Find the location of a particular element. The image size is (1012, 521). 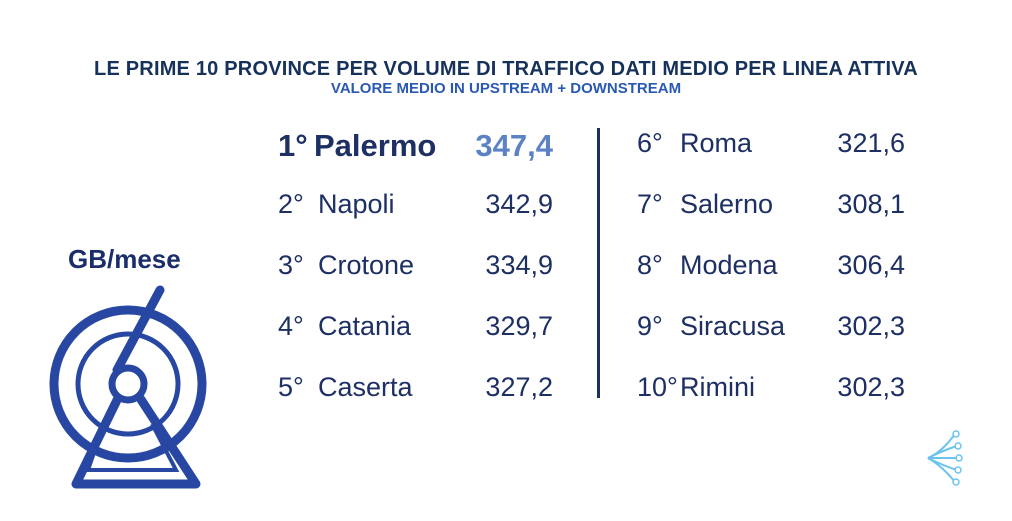

province-name: Salerno is located at coordinates (727, 204).